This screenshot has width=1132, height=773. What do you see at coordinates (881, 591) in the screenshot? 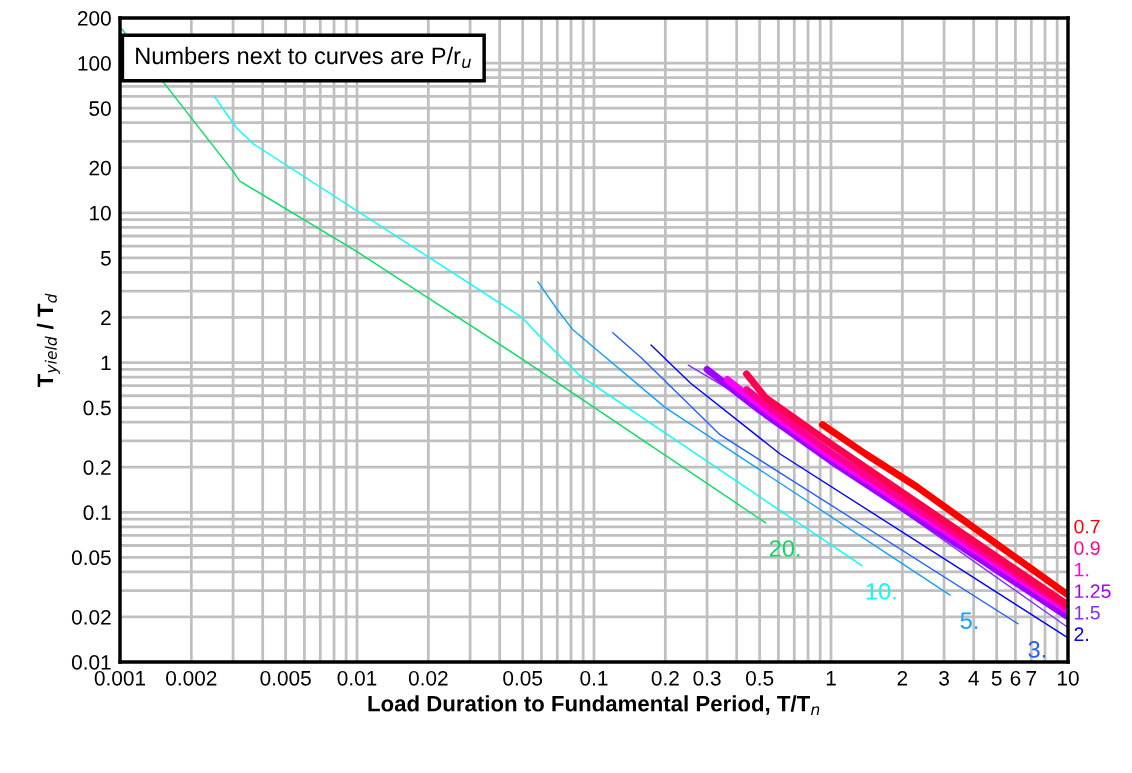
I see `series-label: 10.` at bounding box center [881, 591].